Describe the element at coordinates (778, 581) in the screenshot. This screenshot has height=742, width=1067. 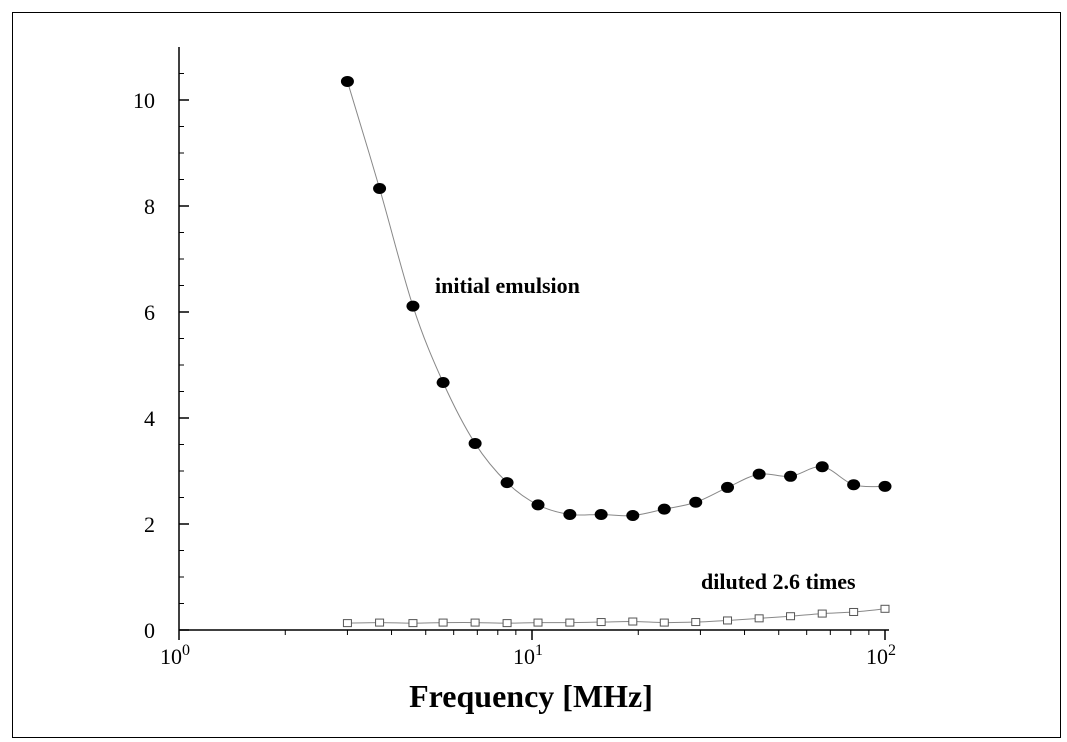
I see `annotation-diluted: diluted 2.6 times` at that location.